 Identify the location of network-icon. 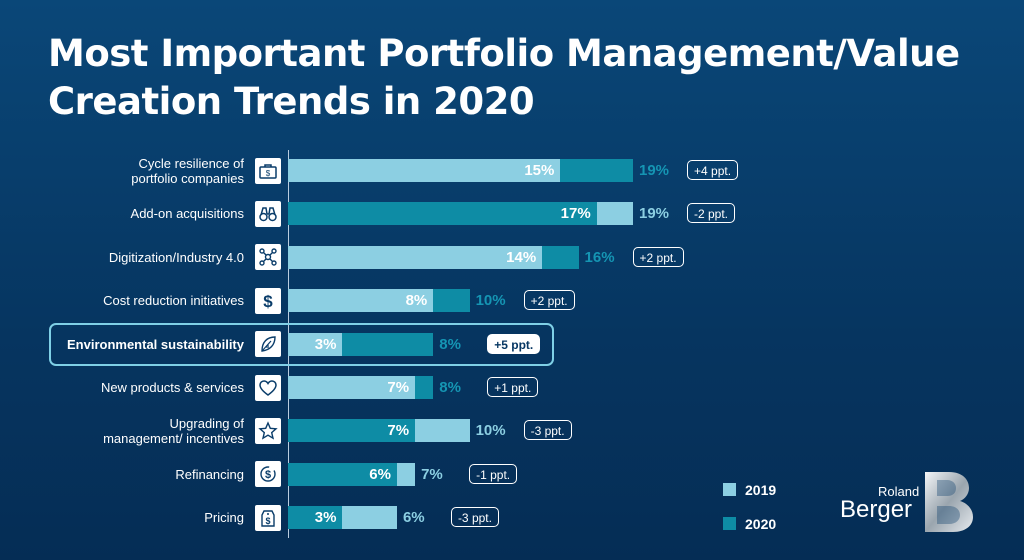
(268, 257).